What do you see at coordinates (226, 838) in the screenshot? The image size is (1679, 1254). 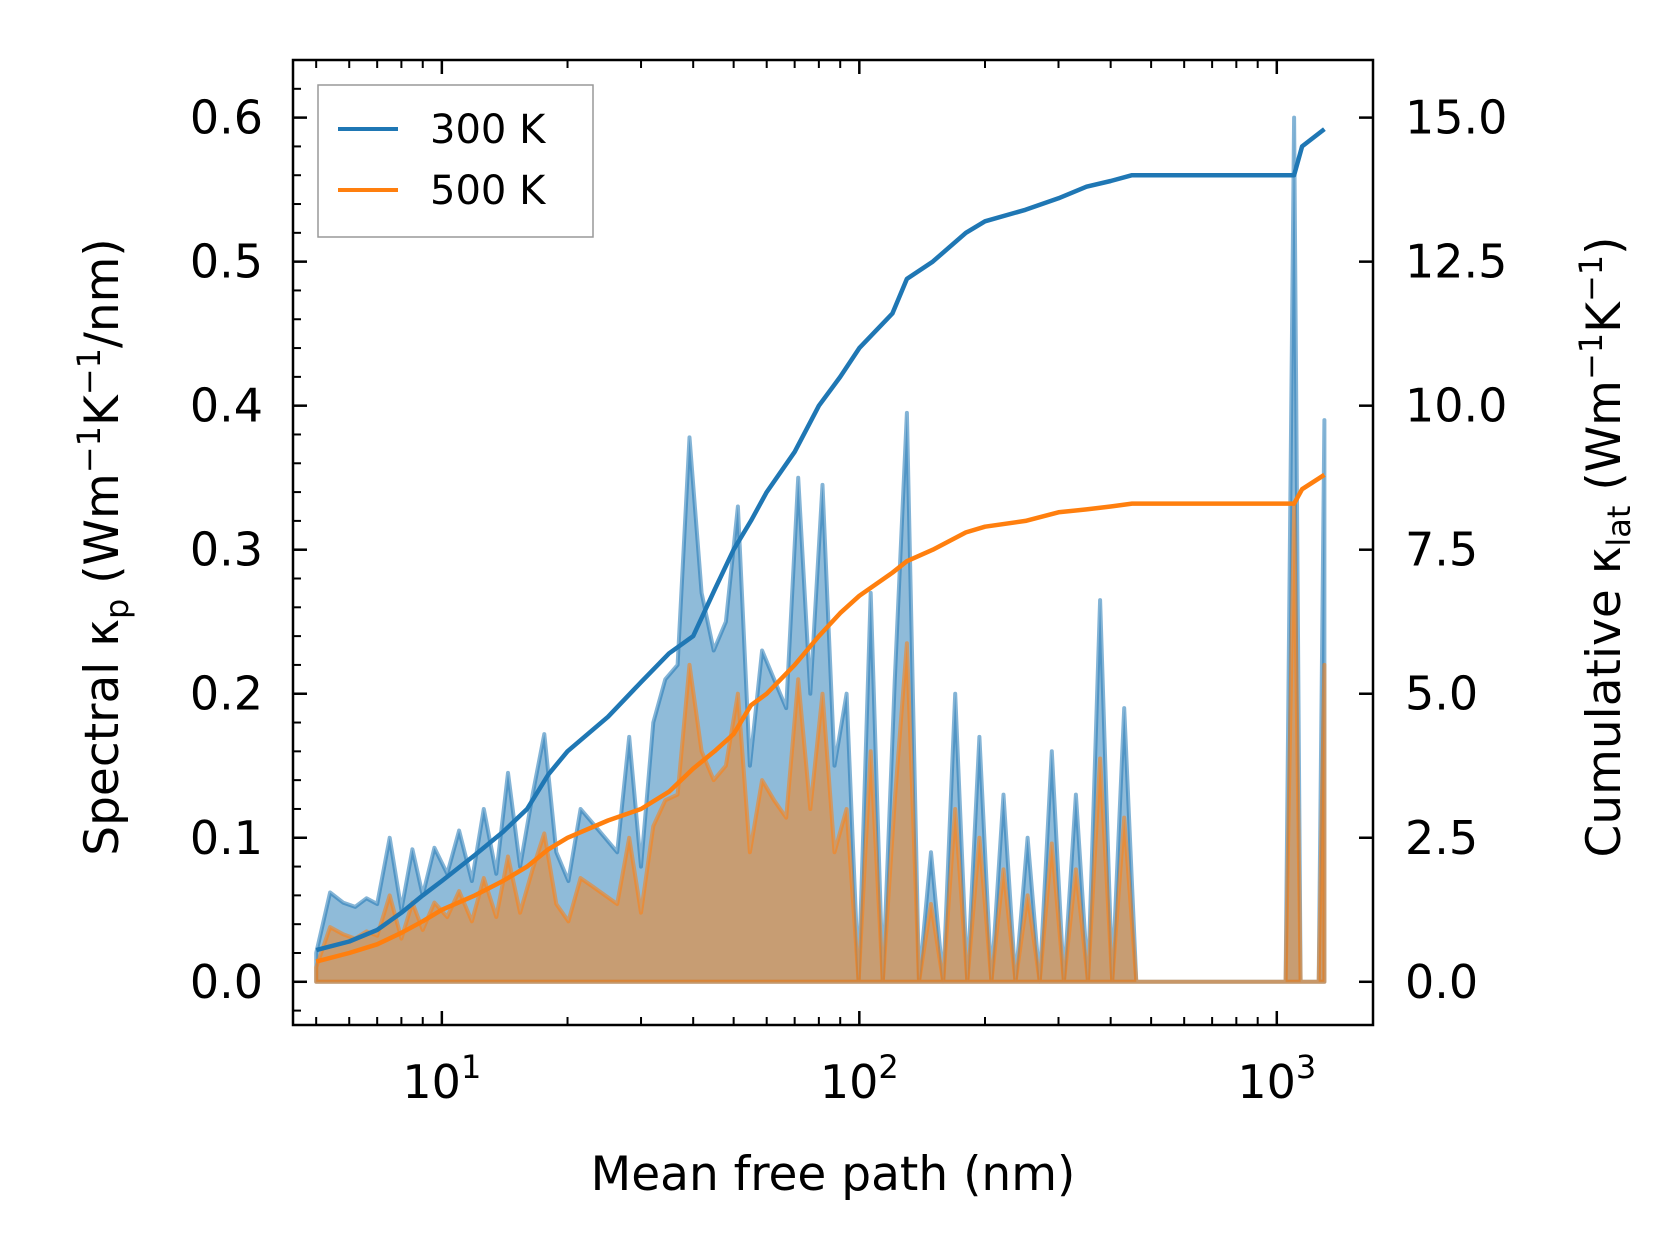 I see `y-left-tick-label: 0.1` at bounding box center [226, 838].